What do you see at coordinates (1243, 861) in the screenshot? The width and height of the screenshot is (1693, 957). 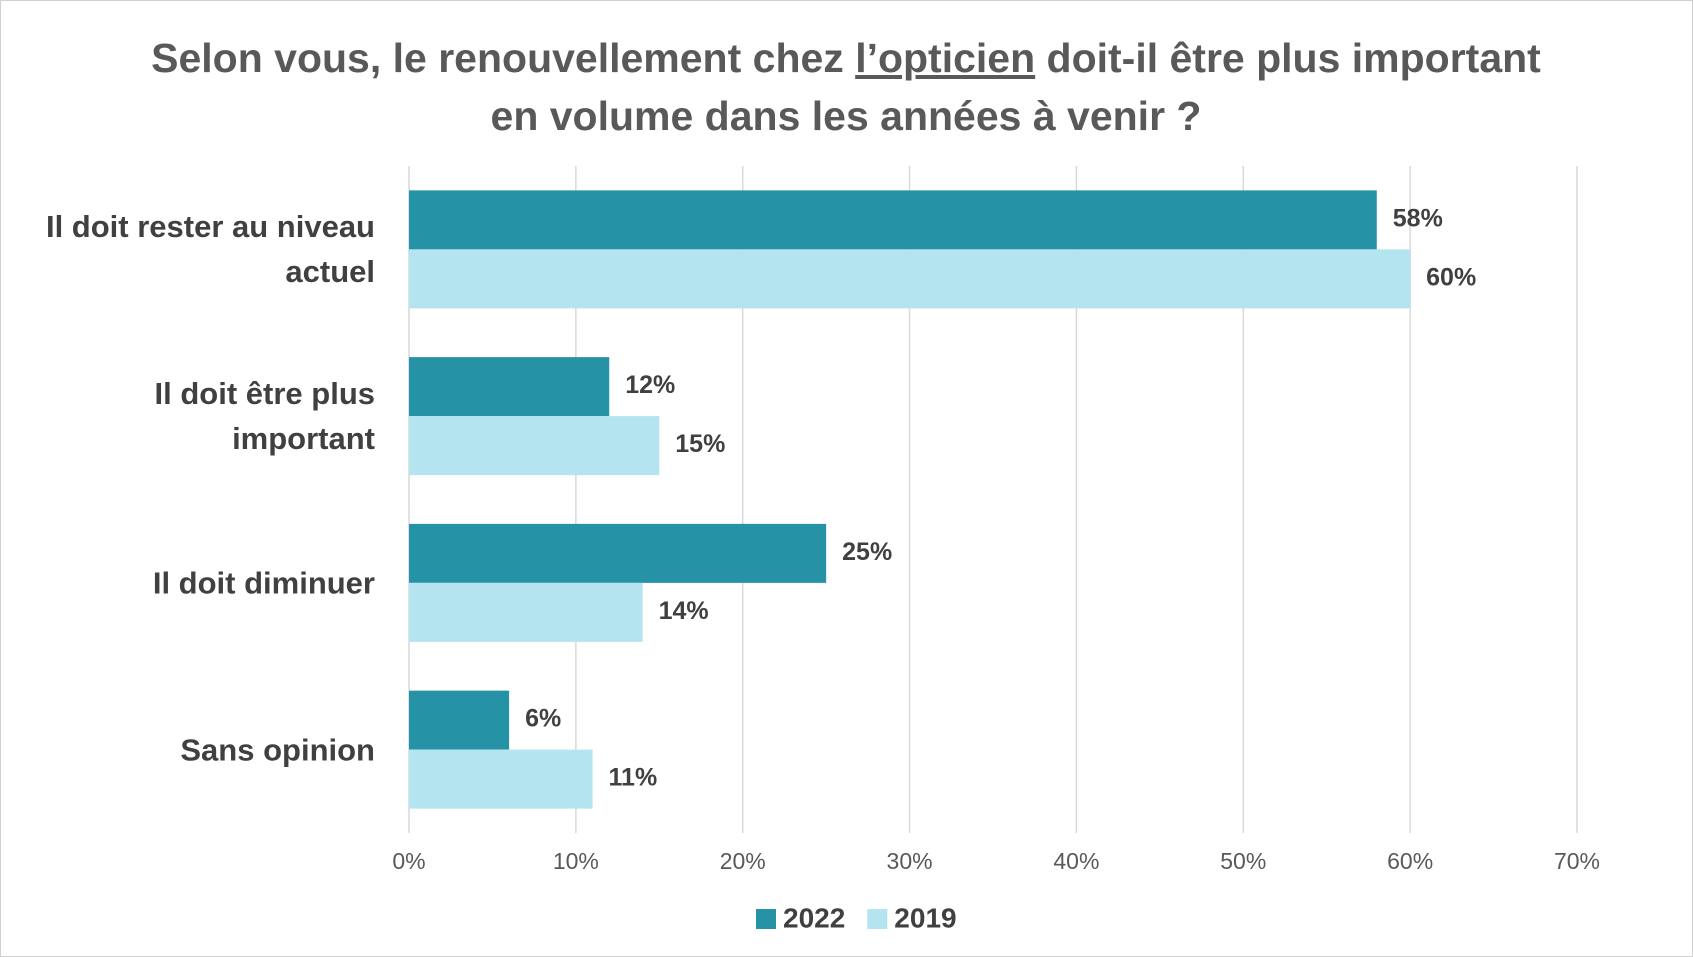 I see `x-tick-label: 50%` at bounding box center [1243, 861].